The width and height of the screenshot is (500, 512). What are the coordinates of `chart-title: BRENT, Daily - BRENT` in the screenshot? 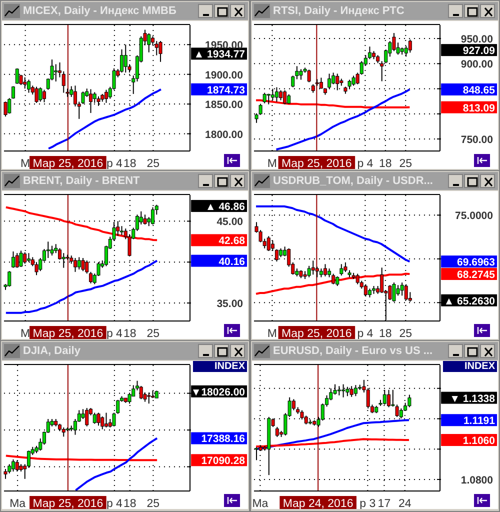 It's located at (81, 181).